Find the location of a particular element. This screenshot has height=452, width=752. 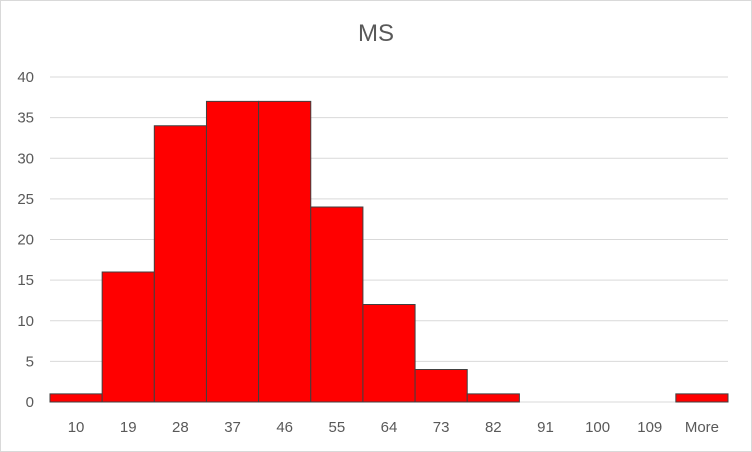

x-tick-label: 100 is located at coordinates (597, 427).